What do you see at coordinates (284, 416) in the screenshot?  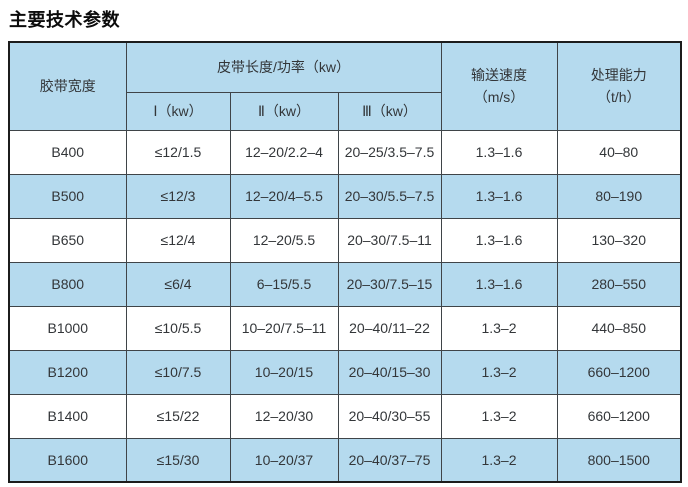 I see `cell-power-2: 12–20/30` at bounding box center [284, 416].